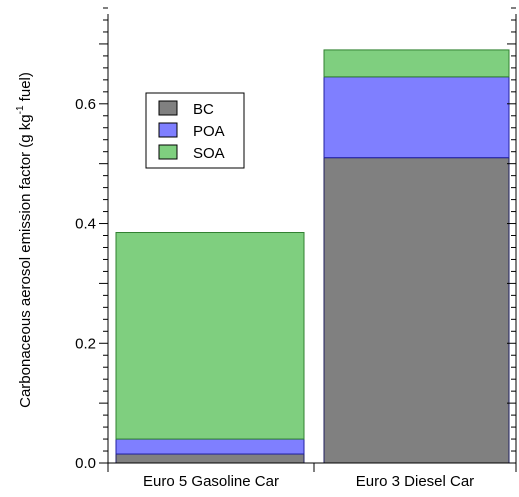 The image size is (519, 497). What do you see at coordinates (25, 88) in the screenshot?
I see `y-axis-label-suffix: fuel)` at bounding box center [25, 88].